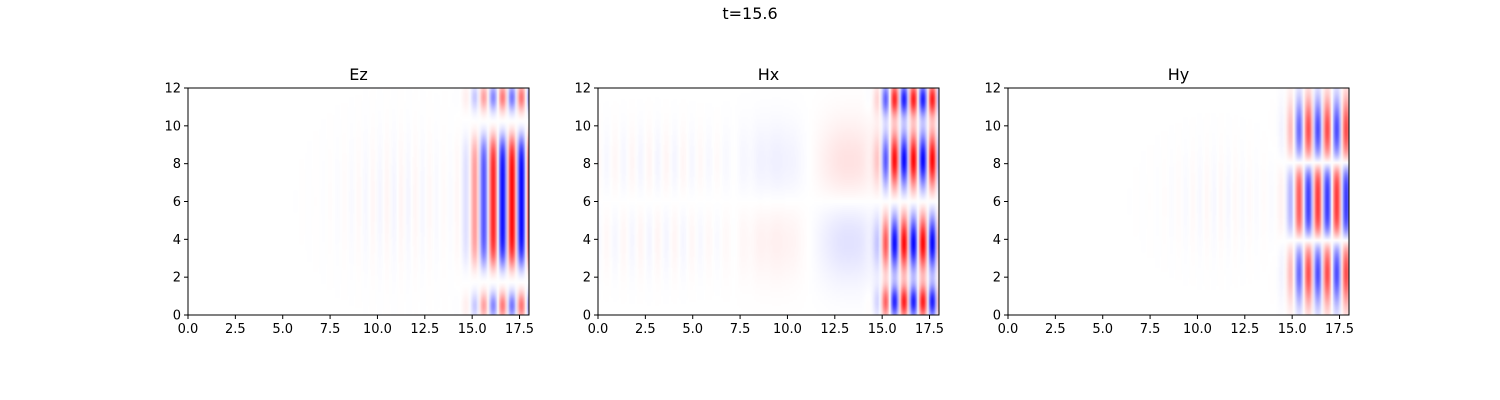  Describe the element at coordinates (768, 201) in the screenshot. I see `heatmap-hx` at that location.